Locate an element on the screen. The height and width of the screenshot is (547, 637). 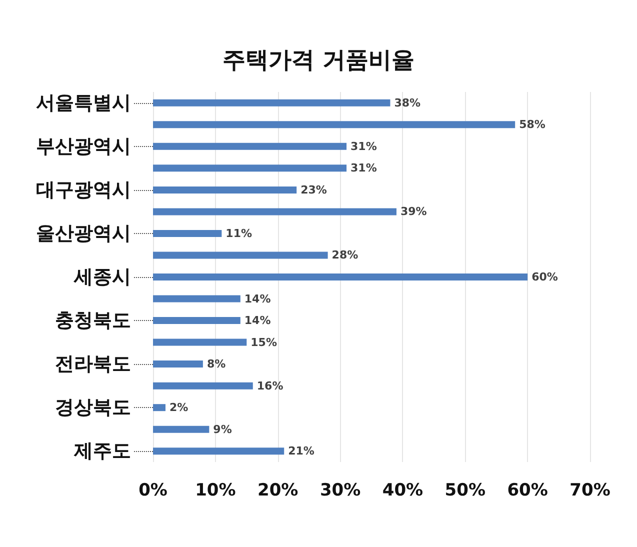
data-label: 15% is located at coordinates (263, 342).